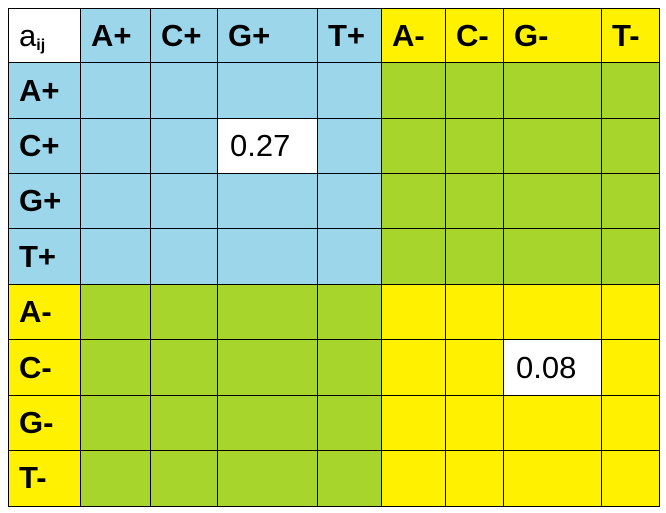 This screenshot has width=666, height=513. Describe the element at coordinates (45, 91) in the screenshot. I see `row-header: A+` at that location.